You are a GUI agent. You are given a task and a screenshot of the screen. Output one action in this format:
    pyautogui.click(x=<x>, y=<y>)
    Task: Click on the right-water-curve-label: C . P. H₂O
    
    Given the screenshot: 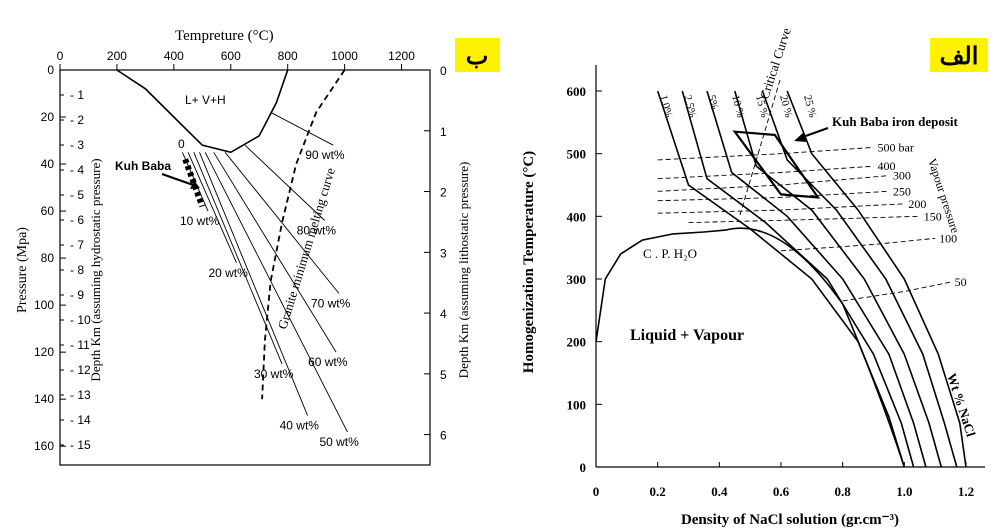 What is the action you would take?
    pyautogui.click(x=670, y=253)
    